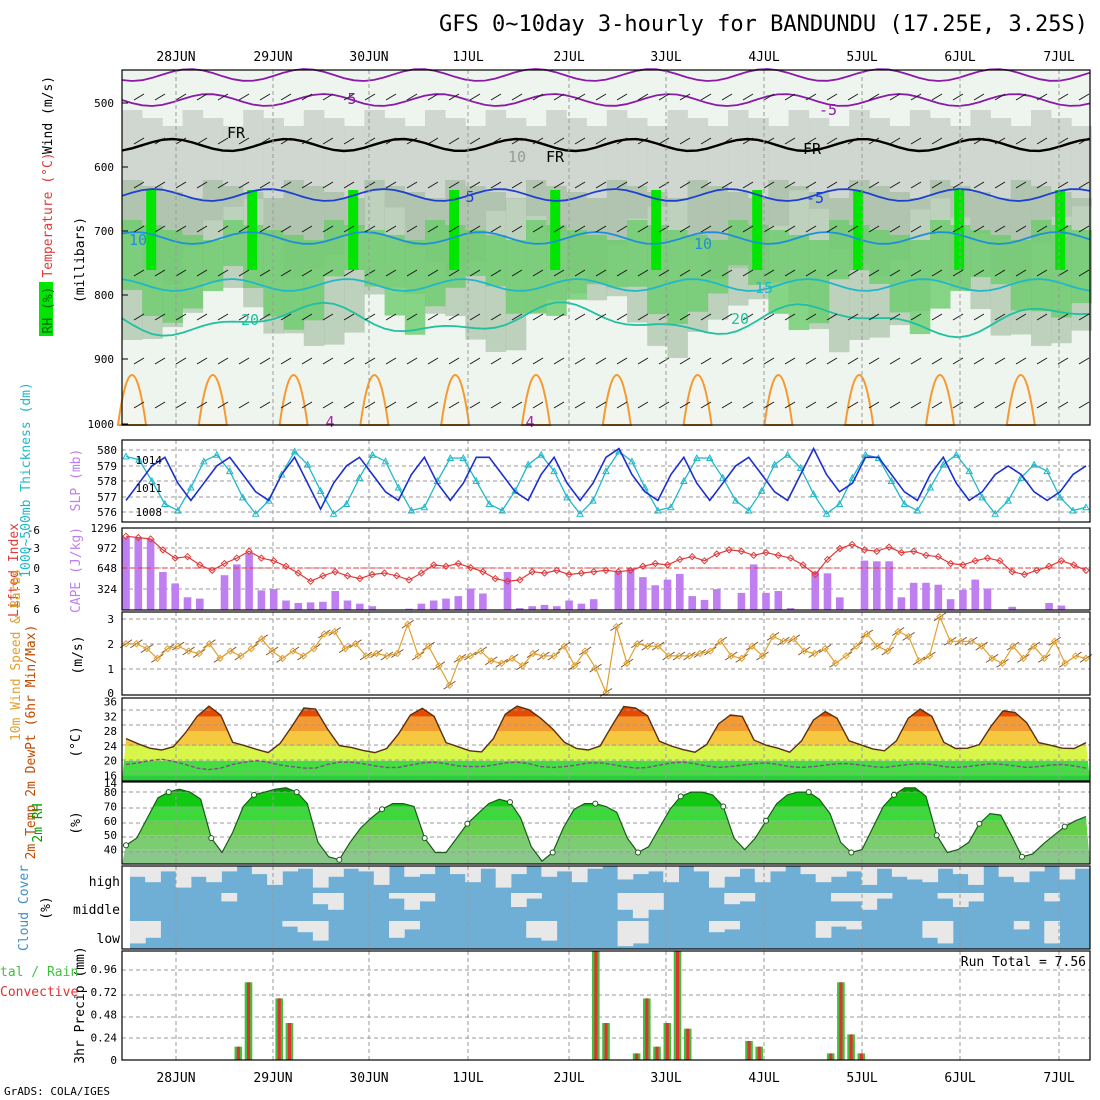 The image size is (1100, 1100). What do you see at coordinates (104, 231) in the screenshot?
I see `tick-label: 700` at bounding box center [104, 231].